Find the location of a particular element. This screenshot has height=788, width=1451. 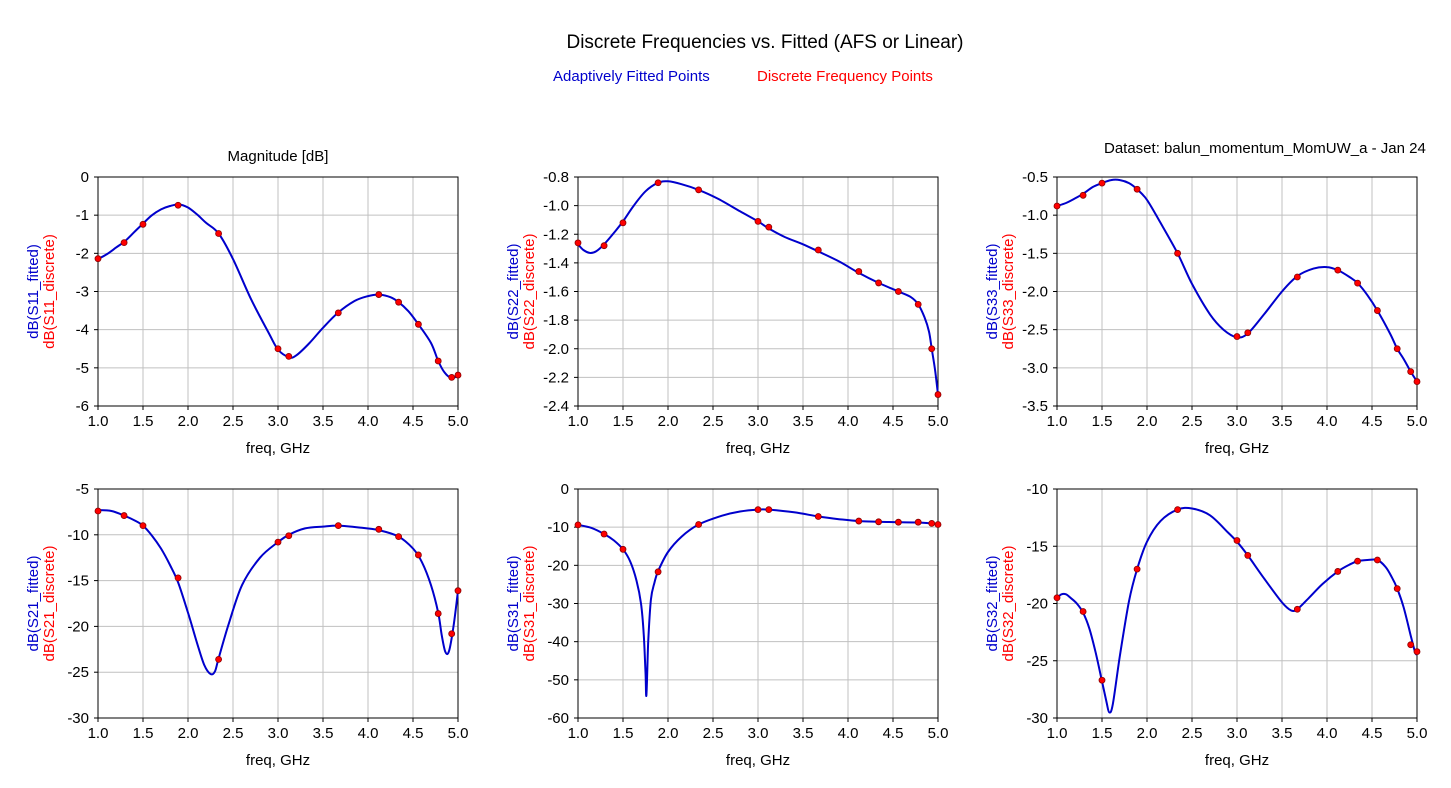

y-tick-label: -0.8 is located at coordinates (556, 177).